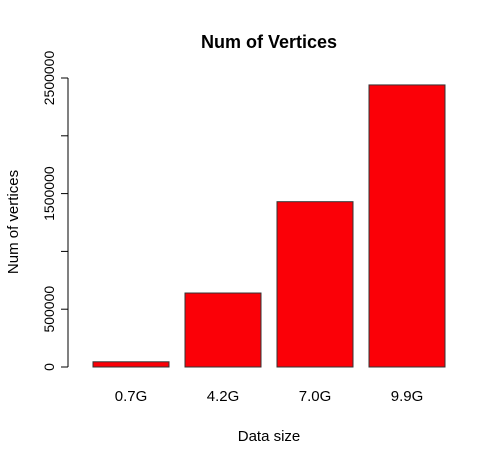  Describe the element at coordinates (131, 396) in the screenshot. I see `x-tick-label: 0.7G` at that location.